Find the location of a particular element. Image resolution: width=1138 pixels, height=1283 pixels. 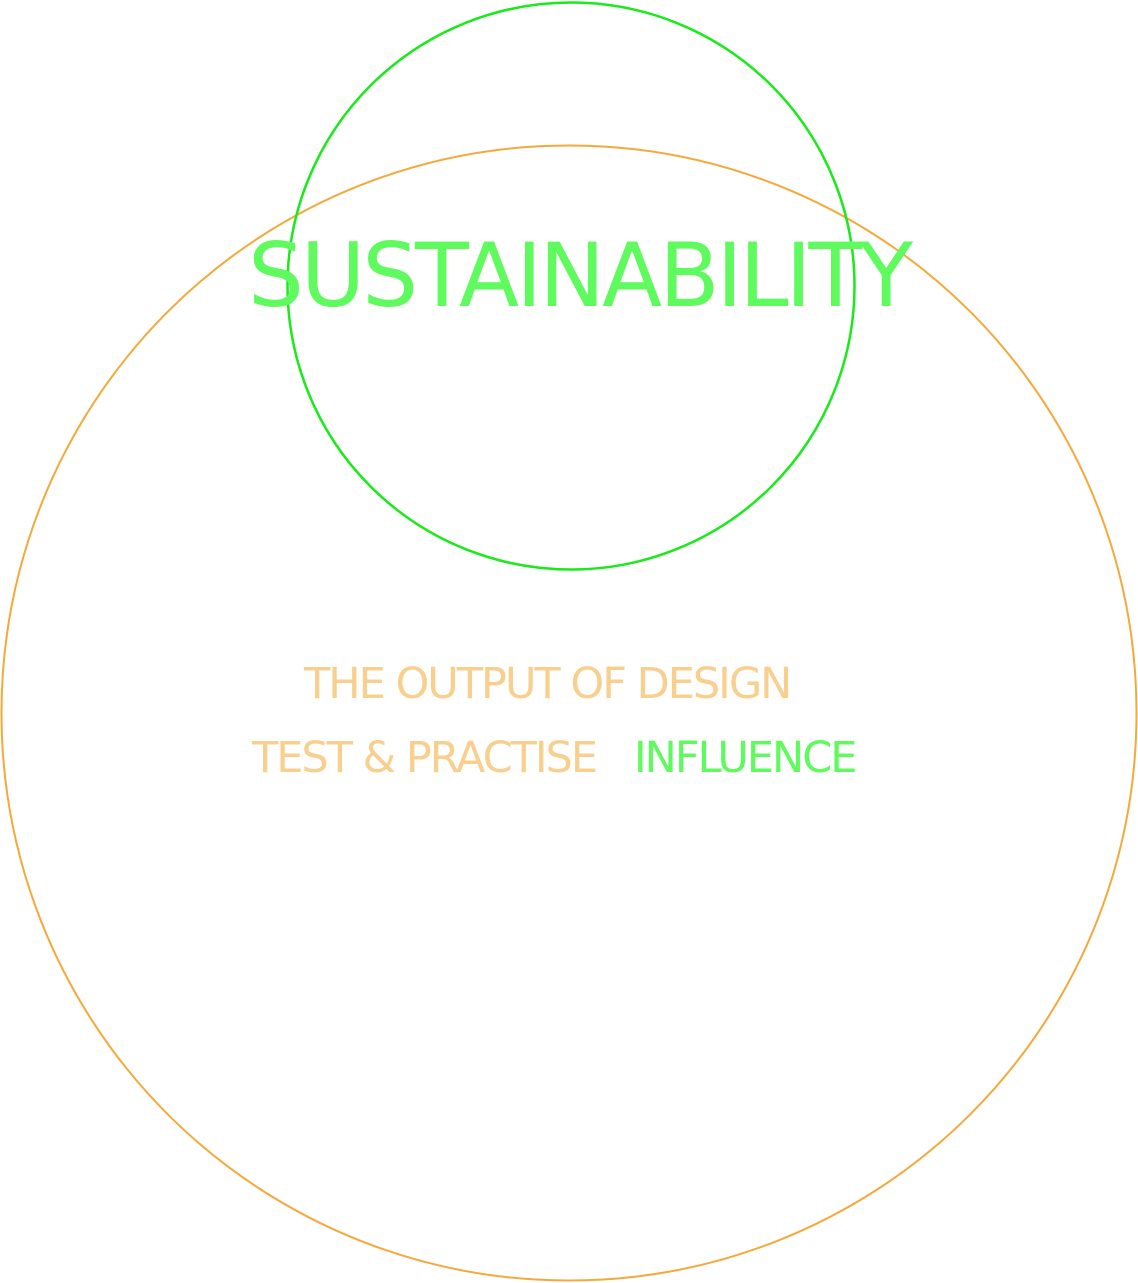

sustainability-title: SUSTAINABILITY is located at coordinates (580, 275).